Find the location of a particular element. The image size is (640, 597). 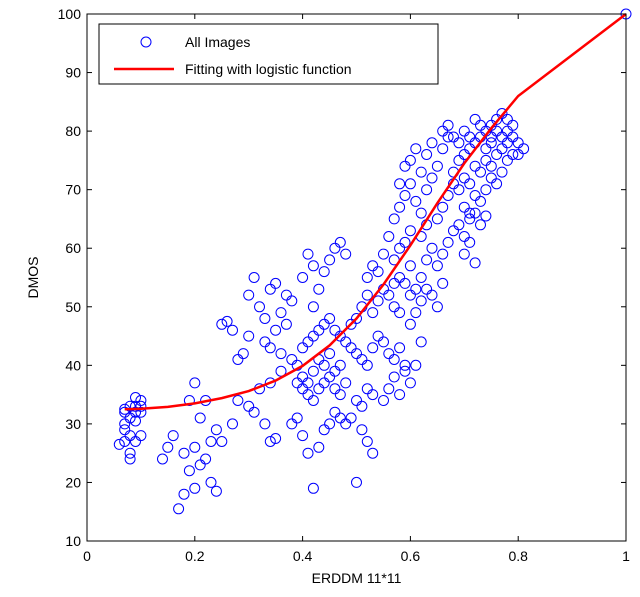

y-tick-label: 90 is located at coordinates (73, 73).